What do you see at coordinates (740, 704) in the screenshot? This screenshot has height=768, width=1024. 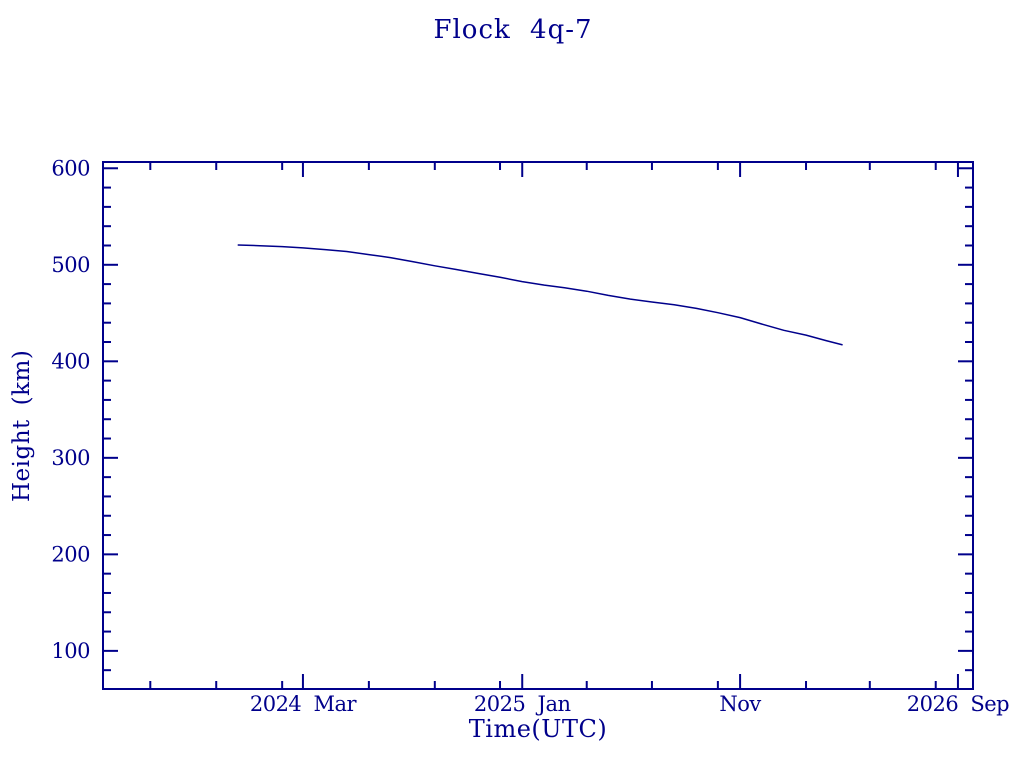 I see `x-tick-label: Nov` at bounding box center [740, 704].